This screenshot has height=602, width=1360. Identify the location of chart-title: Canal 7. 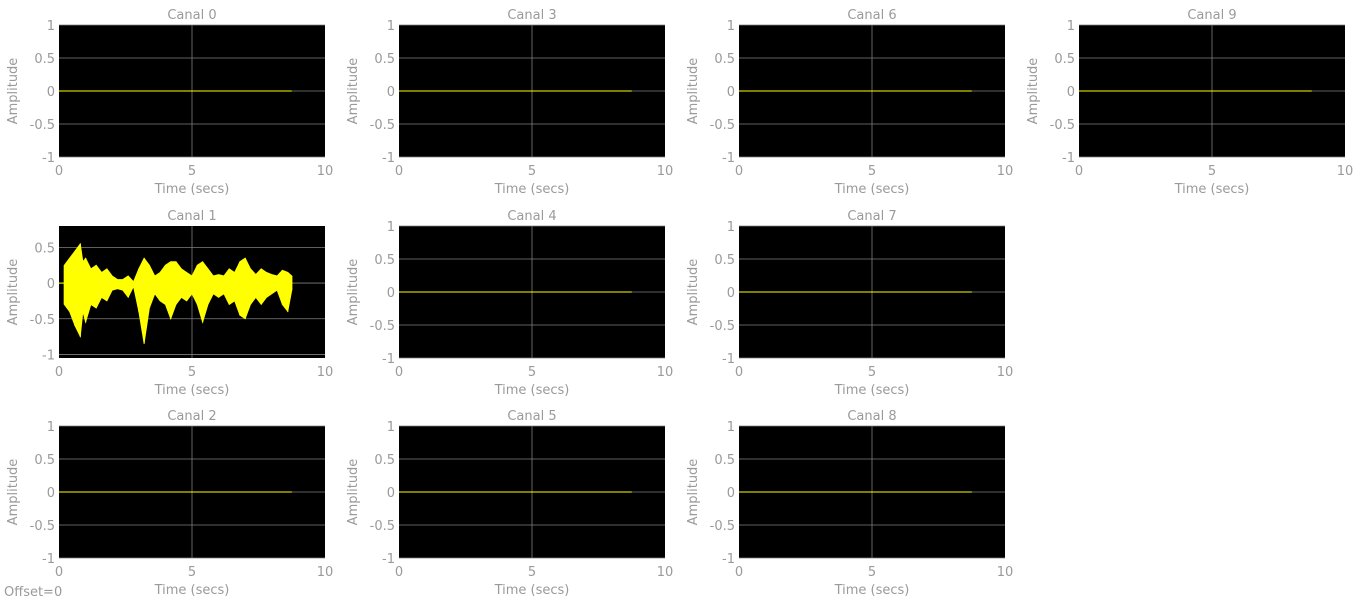
(871, 216).